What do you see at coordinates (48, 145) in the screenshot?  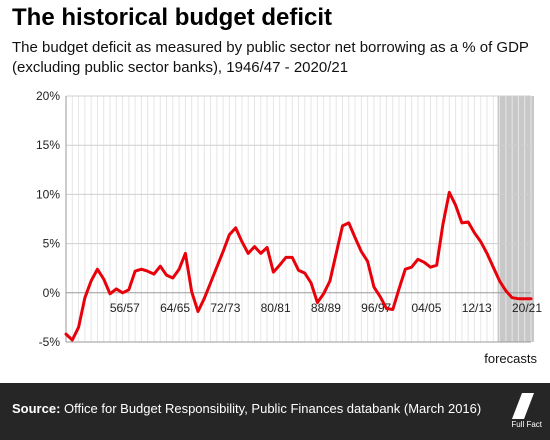 I see `y-tick-label: 15%` at bounding box center [48, 145].